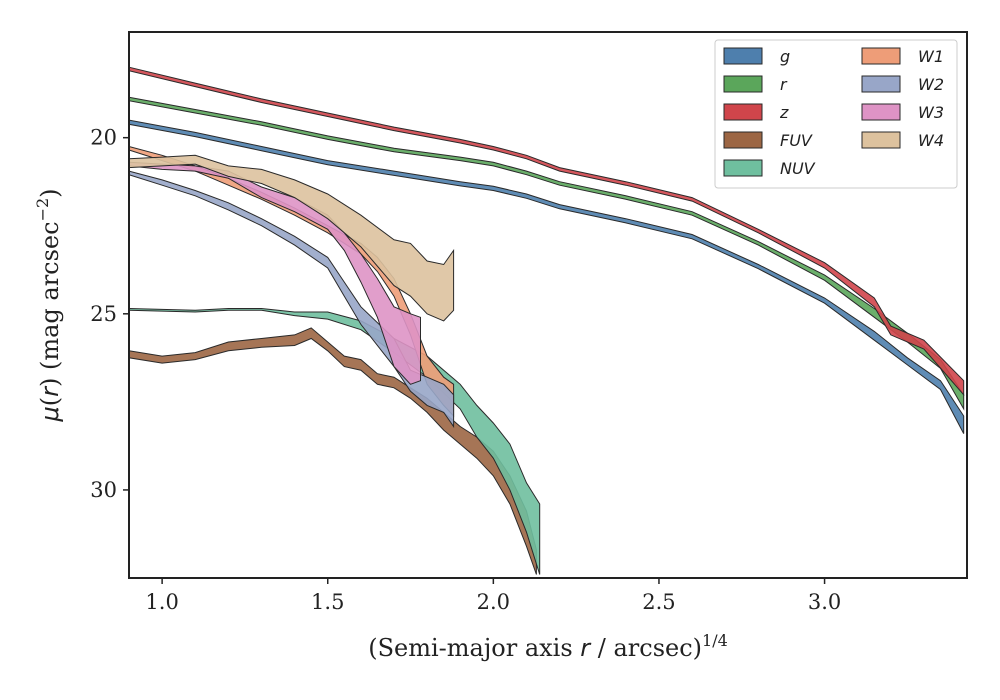 The image size is (1000, 700). Describe the element at coordinates (824, 602) in the screenshot. I see `x-tick-label: 3.0` at that location.